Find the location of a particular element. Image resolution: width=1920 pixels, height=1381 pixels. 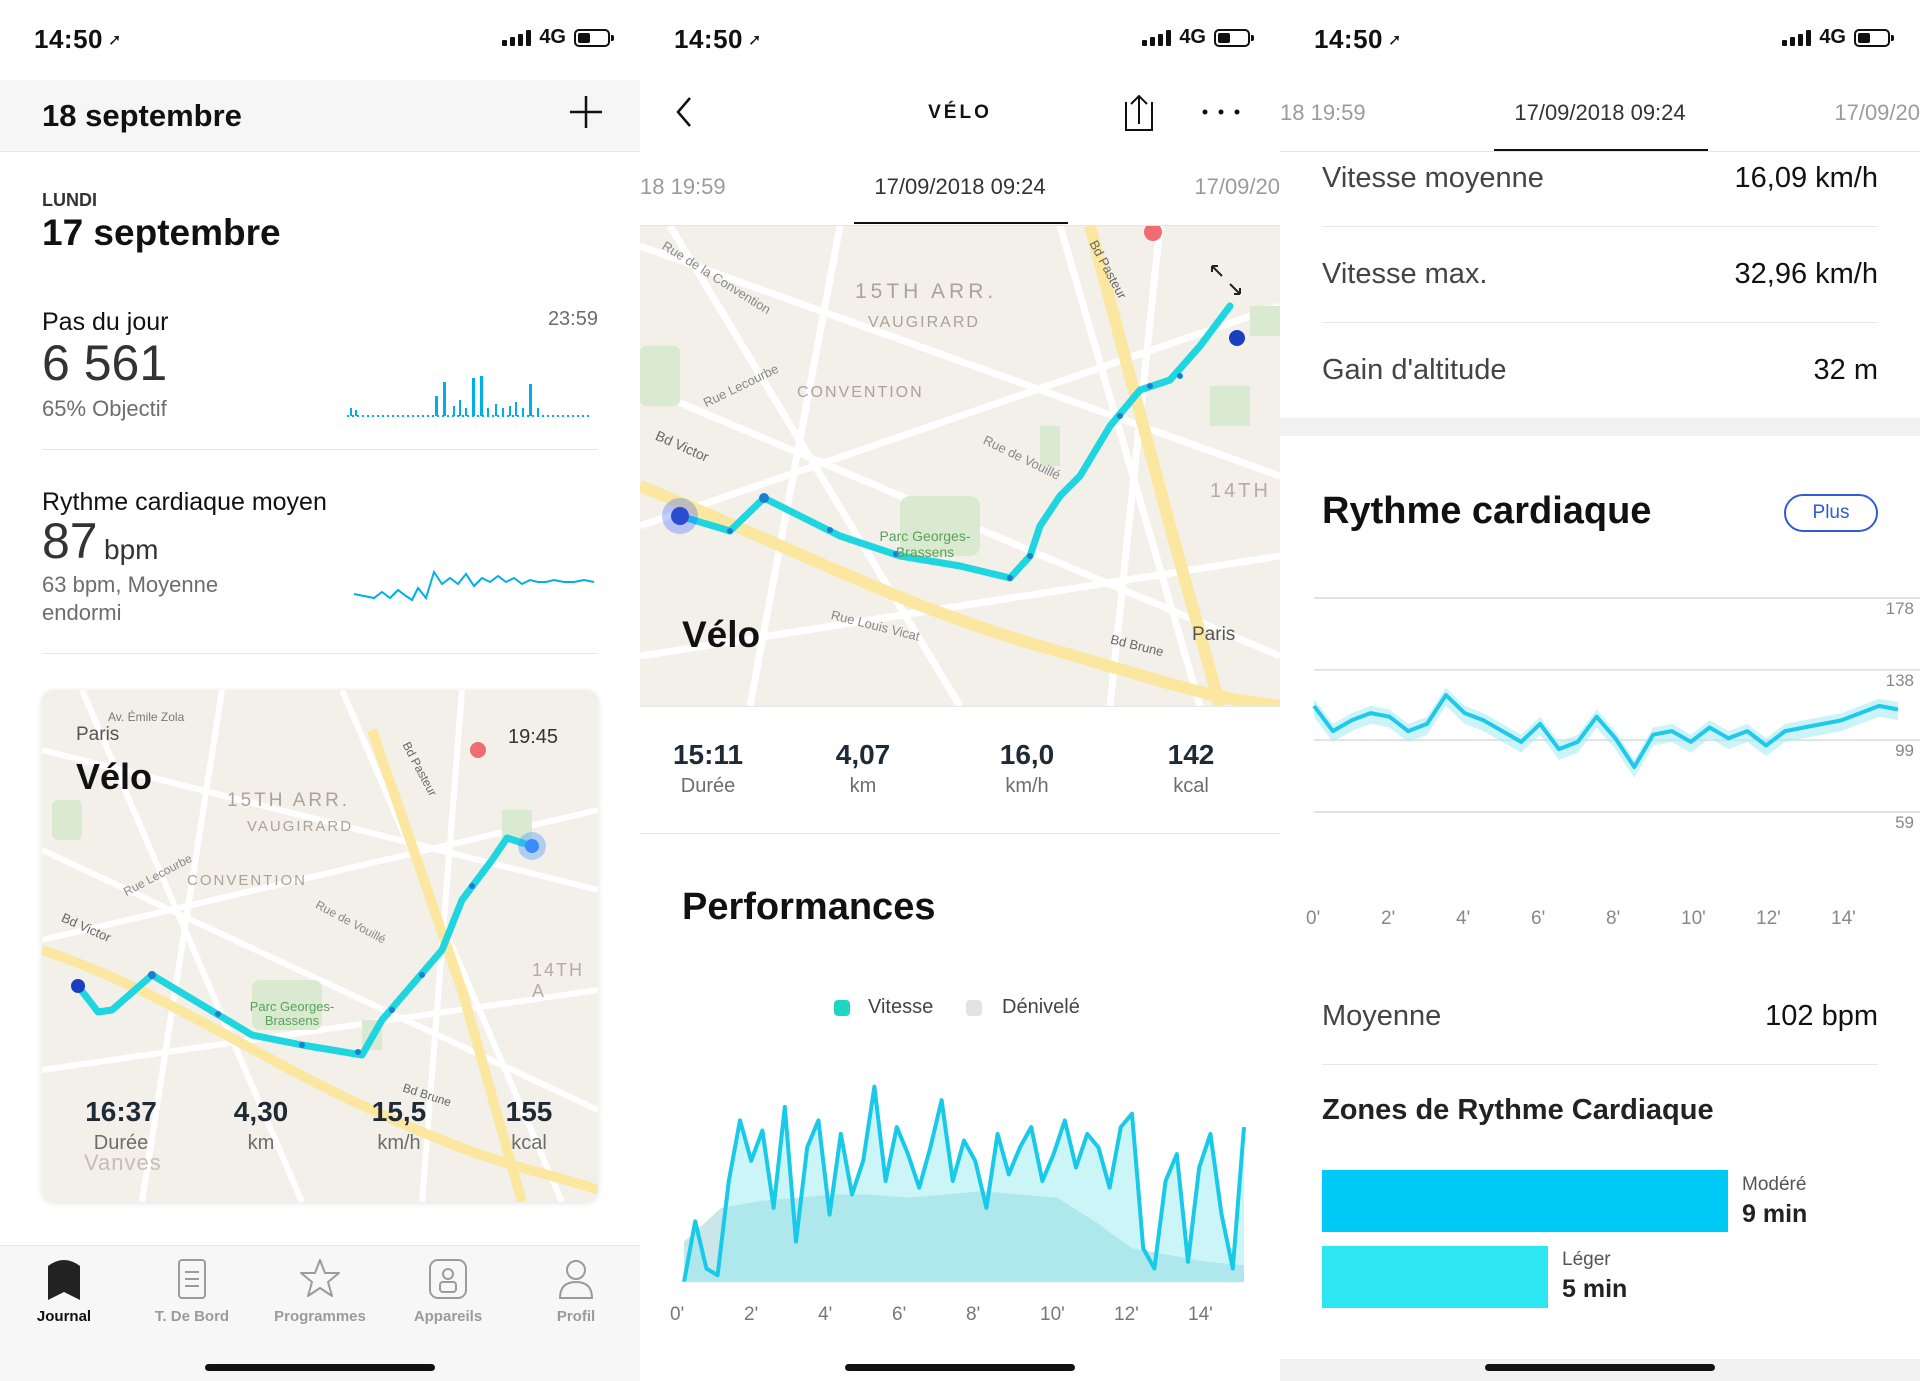

journal-icon is located at coordinates (64, 1280).